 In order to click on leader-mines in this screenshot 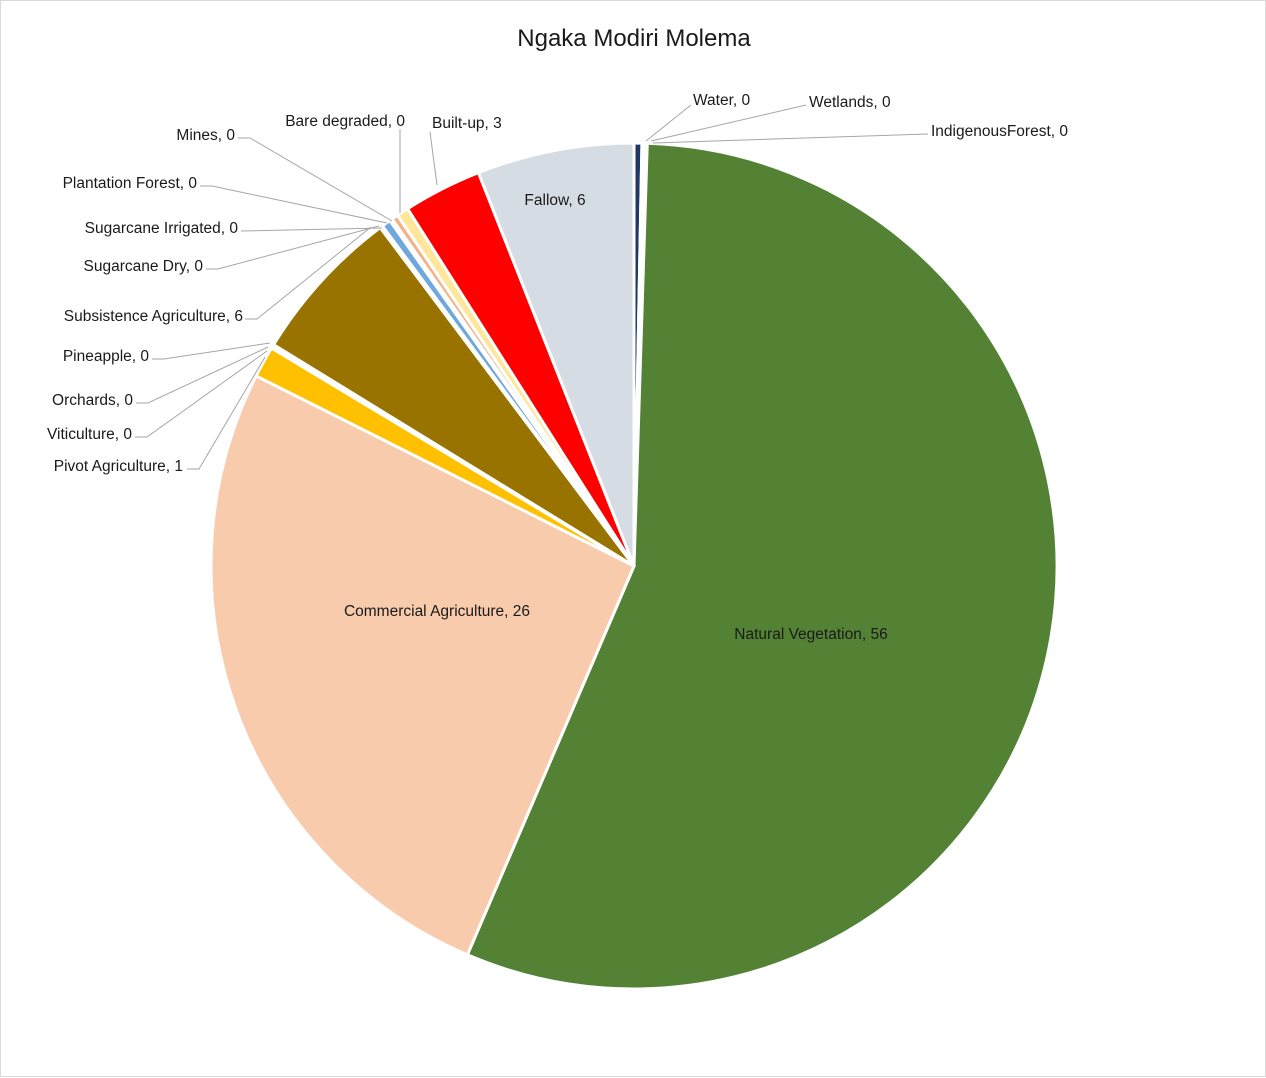, I will do `click(315, 179)`.